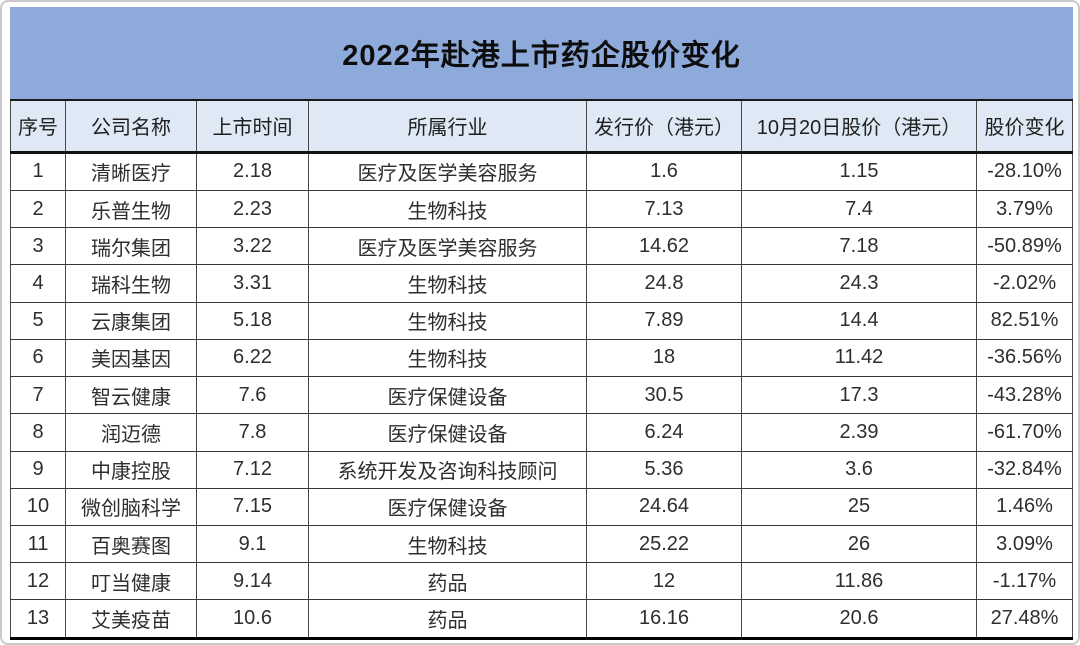 This screenshot has width=1080, height=645. What do you see at coordinates (38, 209) in the screenshot?
I see `cell-serial: 2` at bounding box center [38, 209].